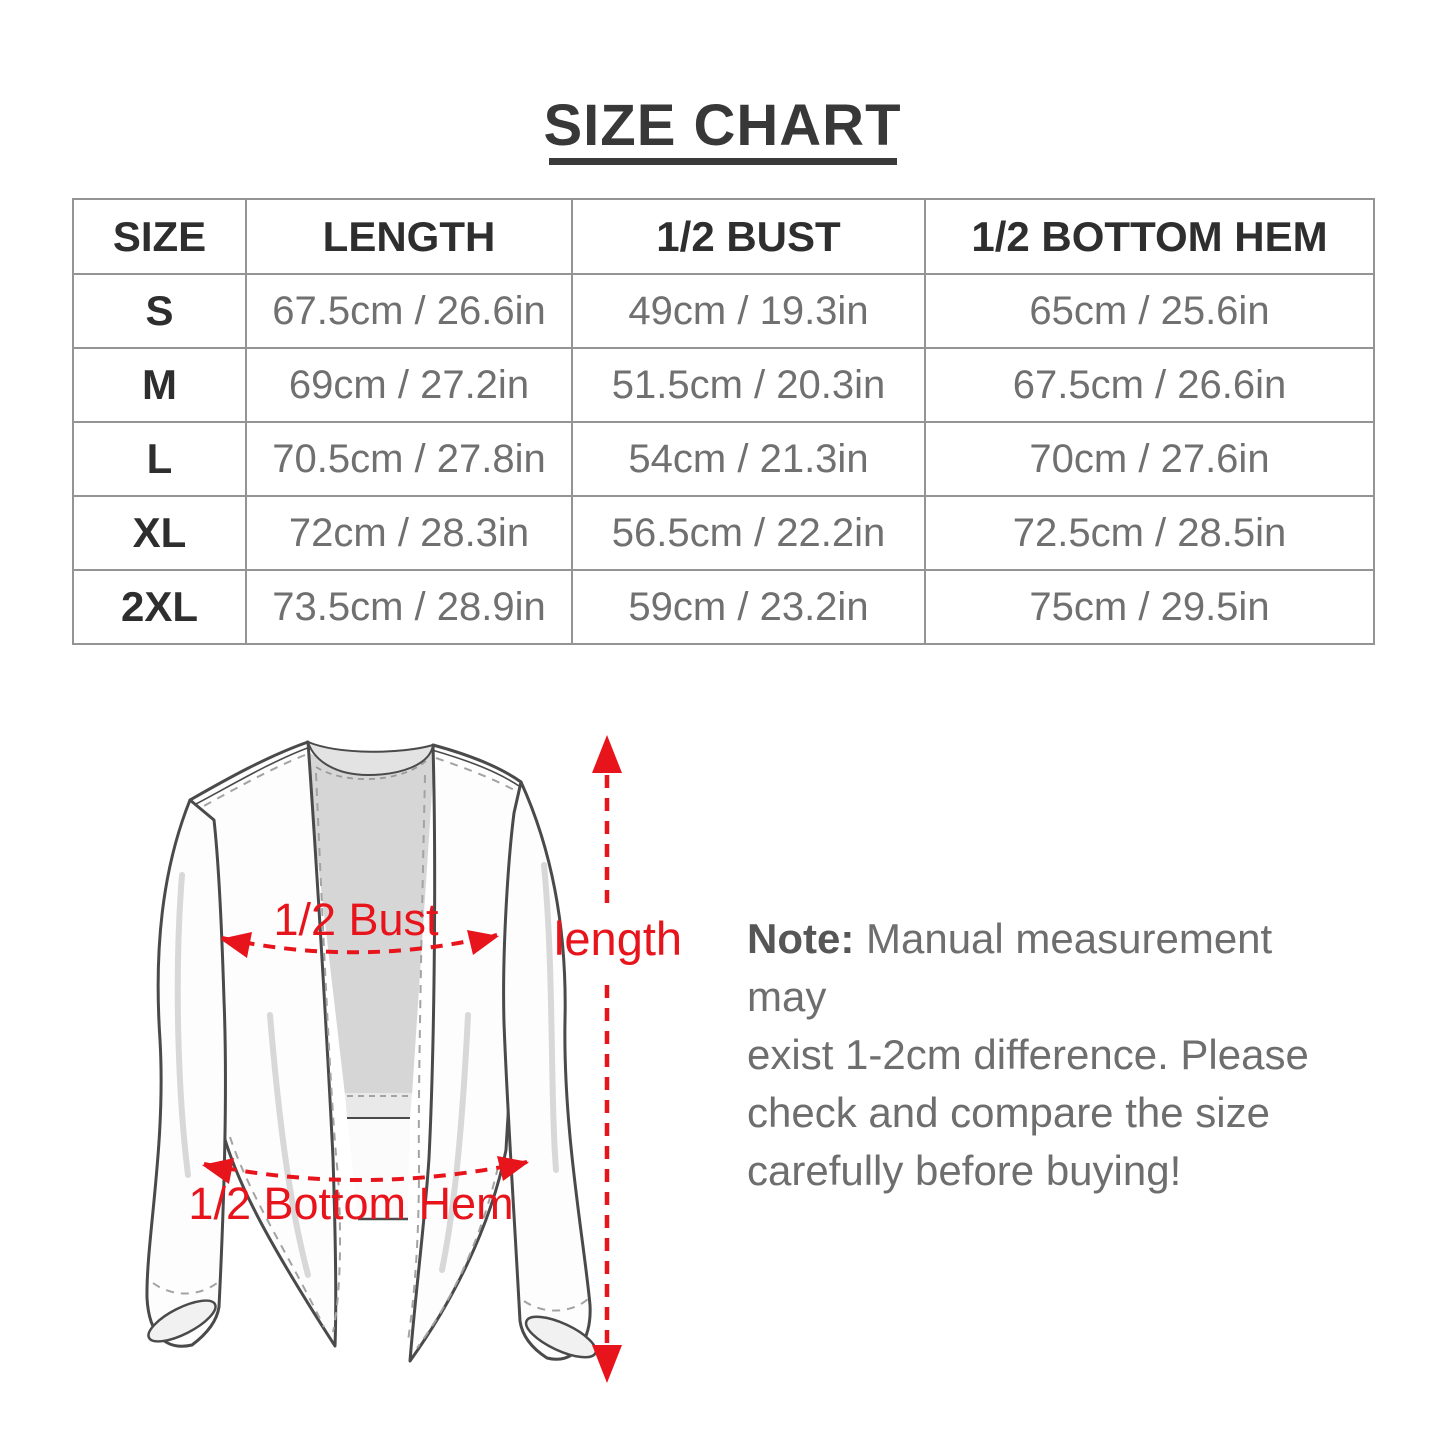  Describe the element at coordinates (365, 1170) in the screenshot. I see `bottom-hem-arrow` at that location.